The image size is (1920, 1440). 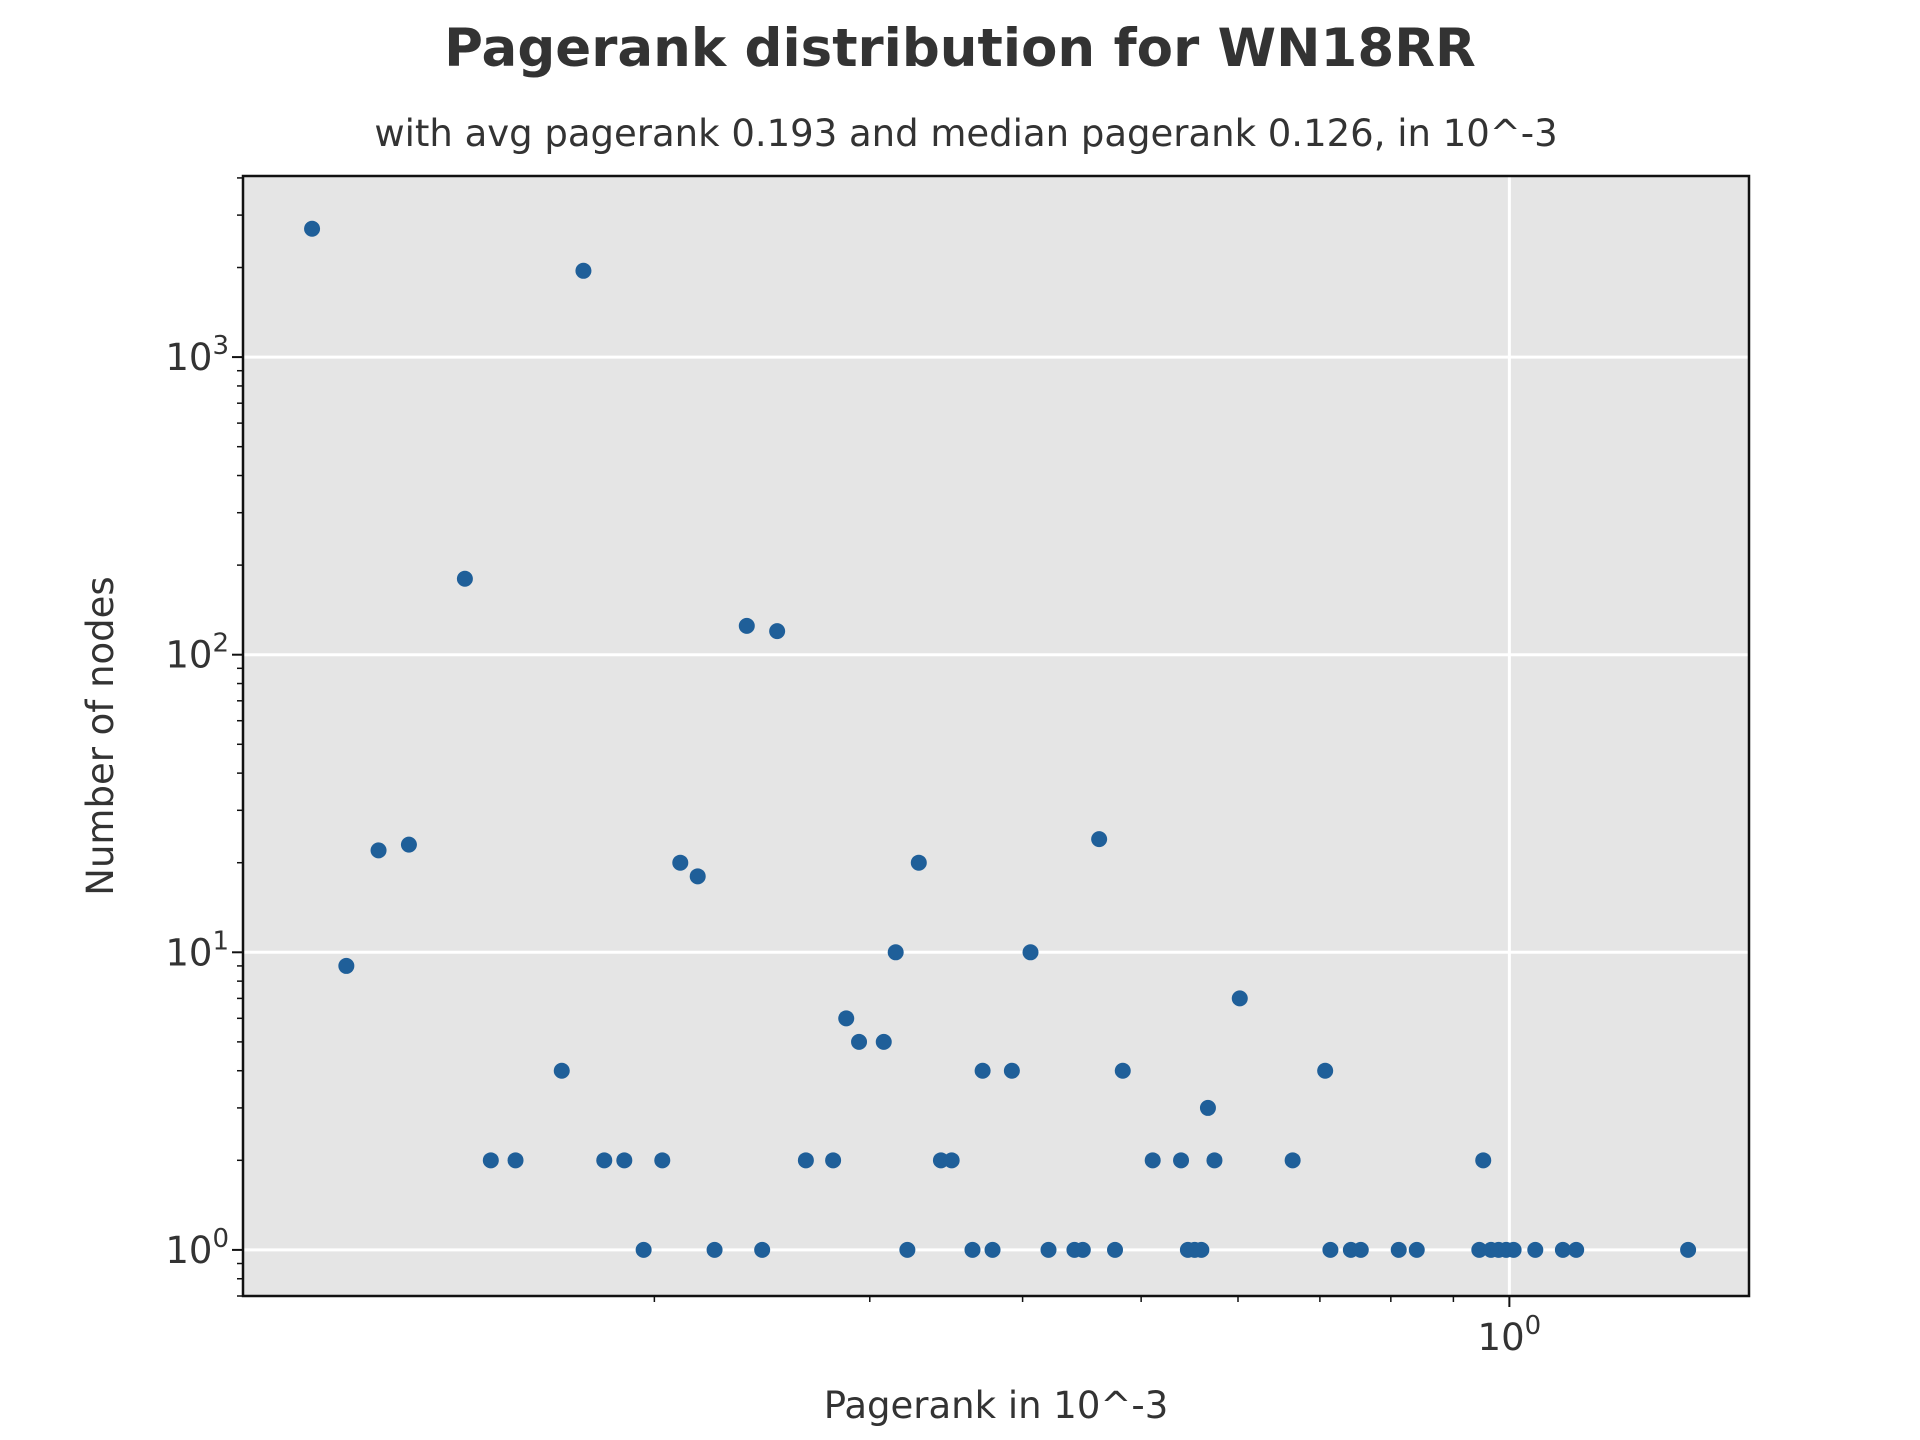 What do you see at coordinates (996, 1405) in the screenshot?
I see `x-axis-label: Pagerank in 10^-3` at bounding box center [996, 1405].